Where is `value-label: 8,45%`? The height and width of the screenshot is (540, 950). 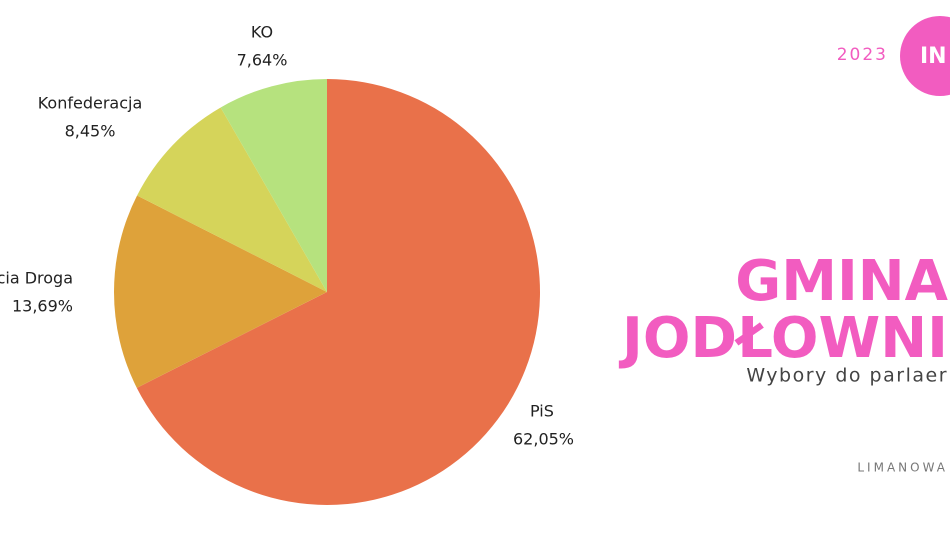 value-label: 8,45% is located at coordinates (90, 131).